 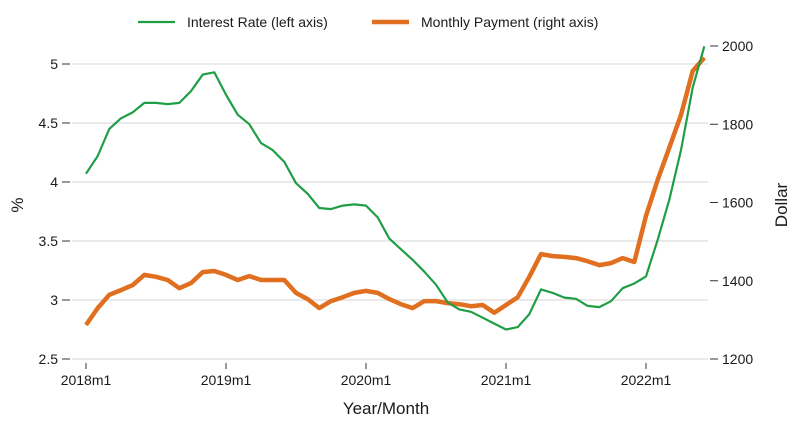 I want to click on x-axis-title: Year/Month, so click(x=386, y=408).